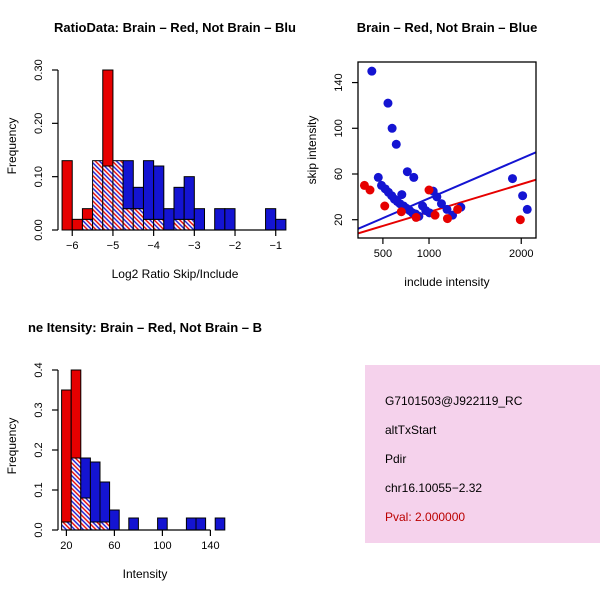 The height and width of the screenshot is (600, 600). Describe the element at coordinates (39, 489) in the screenshot. I see `y-tick-label: 0.1` at that location.